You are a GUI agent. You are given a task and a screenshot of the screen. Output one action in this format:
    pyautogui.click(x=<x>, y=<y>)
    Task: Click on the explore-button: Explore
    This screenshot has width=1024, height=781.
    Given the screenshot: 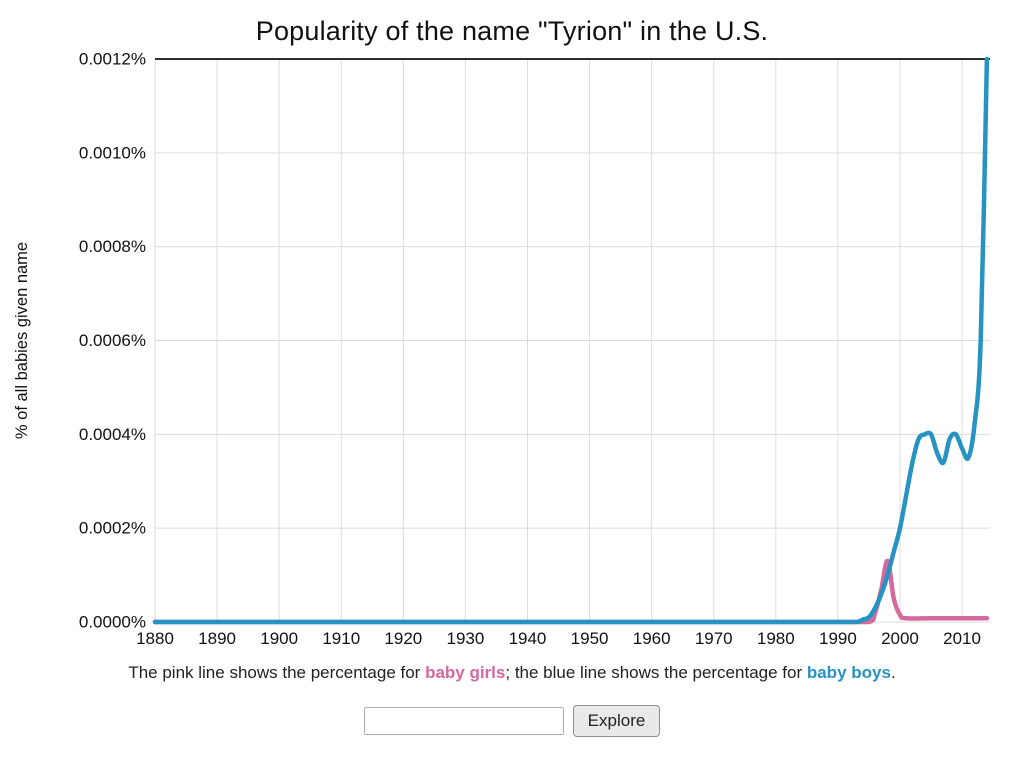 What is the action you would take?
    pyautogui.click(x=616, y=721)
    